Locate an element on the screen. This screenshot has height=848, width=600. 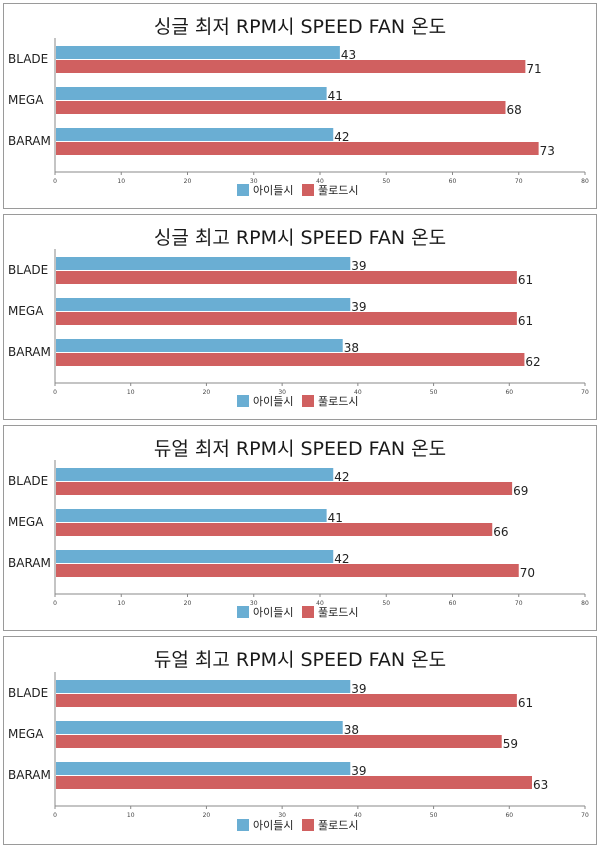
data-label: 59 is located at coordinates (510, 744).